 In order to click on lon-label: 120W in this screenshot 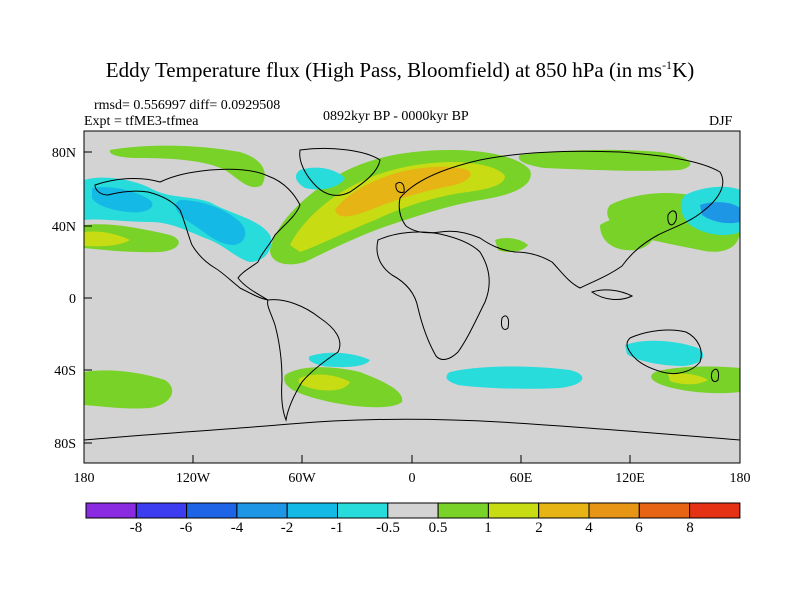, I will do `click(193, 478)`.